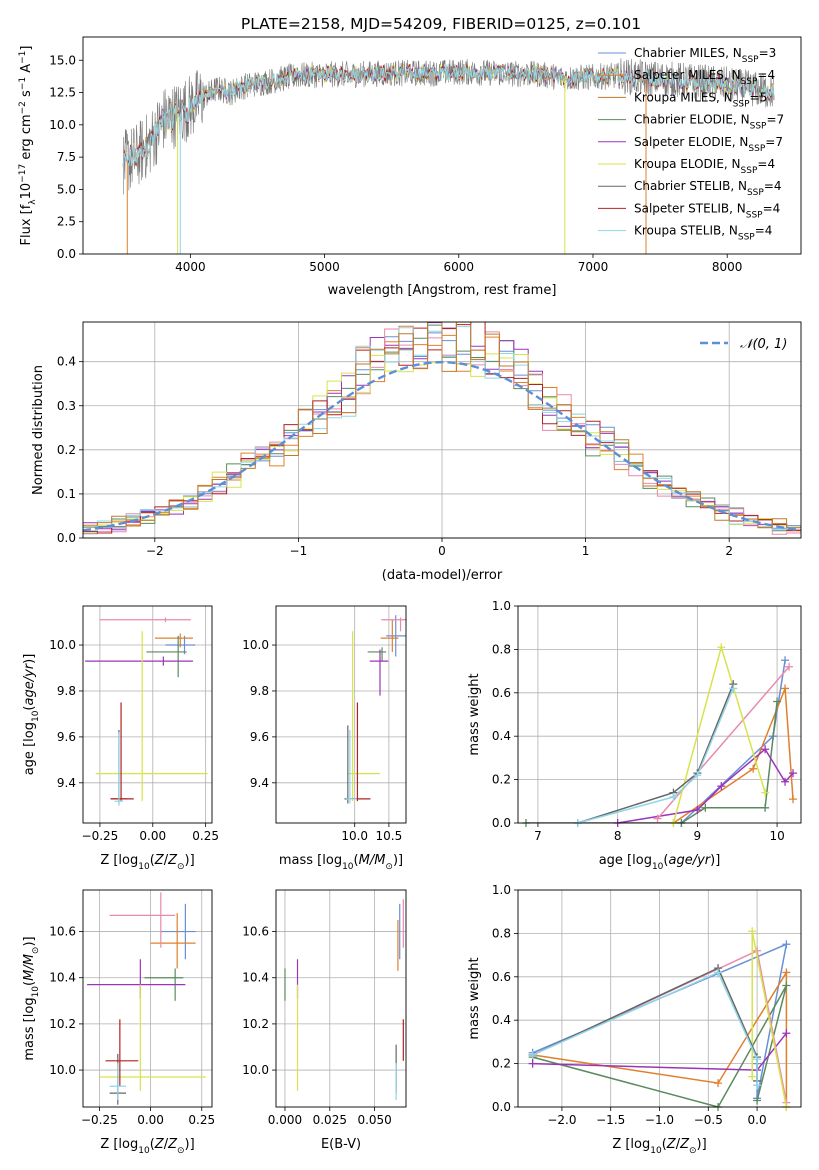 This screenshot has height=1170, width=819. Describe the element at coordinates (459, 267) in the screenshot. I see `x-tick-label: 6000` at that location.